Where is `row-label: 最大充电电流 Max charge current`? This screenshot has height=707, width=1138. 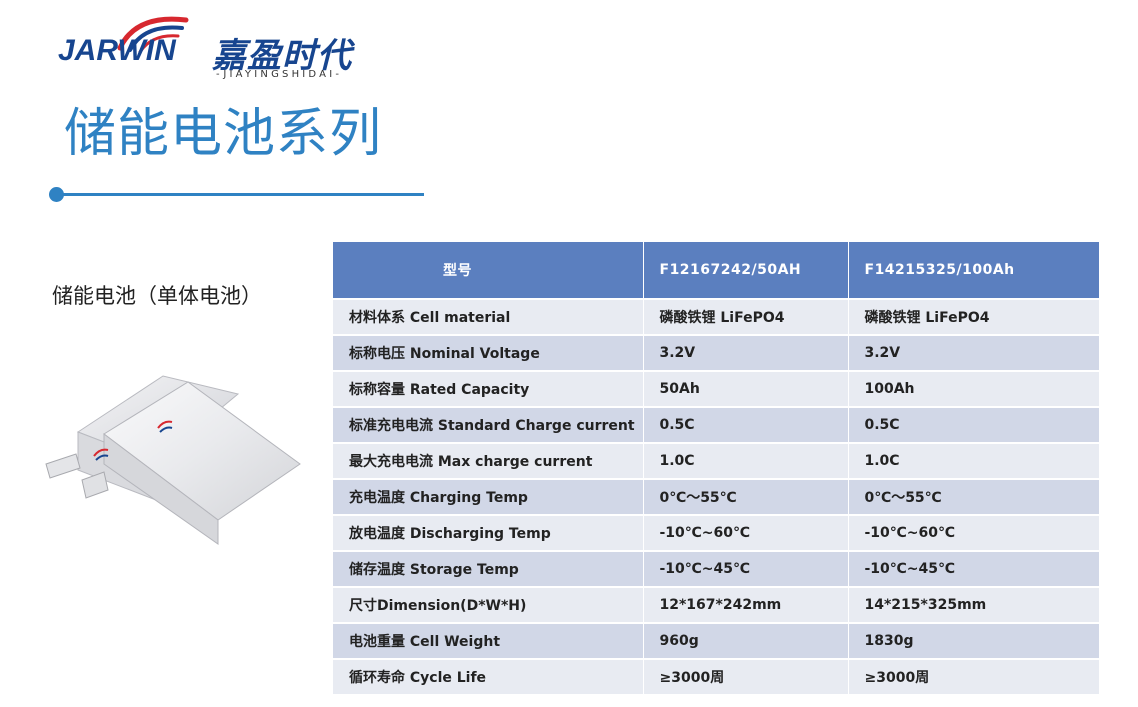
row-label: 最大充电电流 Max charge current is located at coordinates (488, 460).